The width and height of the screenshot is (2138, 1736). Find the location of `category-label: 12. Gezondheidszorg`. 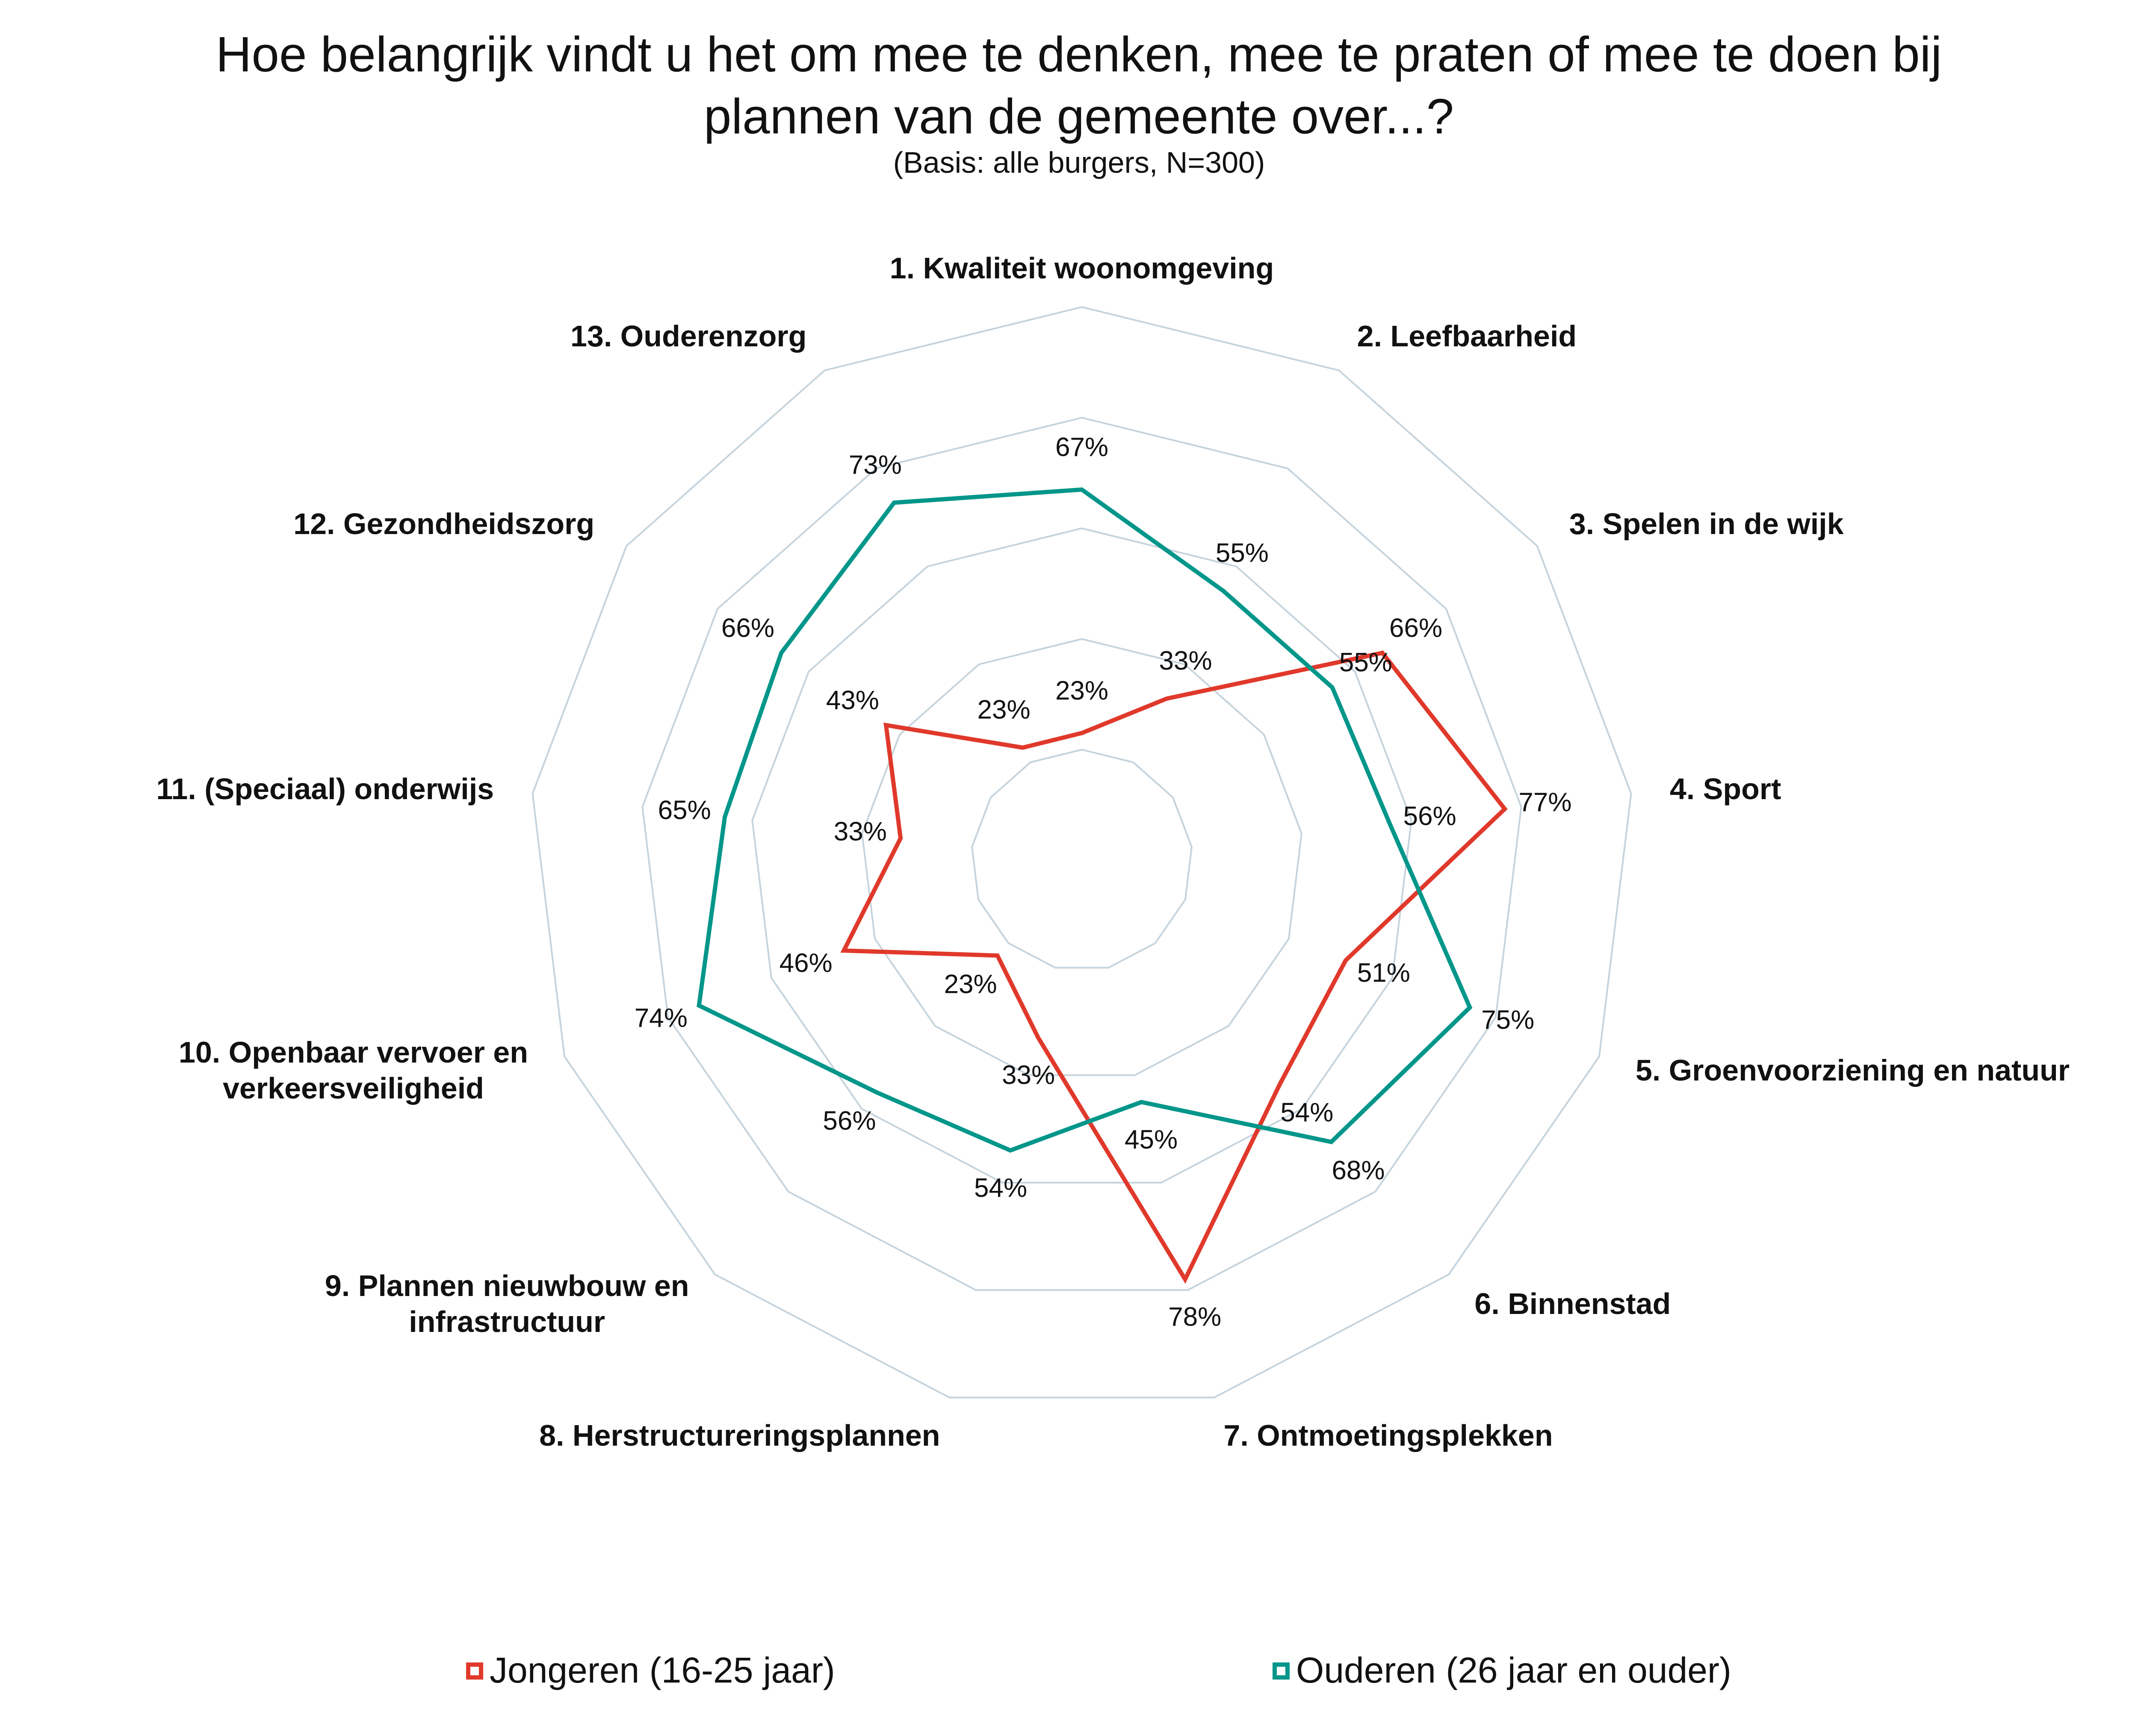

category-label: 12. Gezondheidszorg is located at coordinates (444, 524).